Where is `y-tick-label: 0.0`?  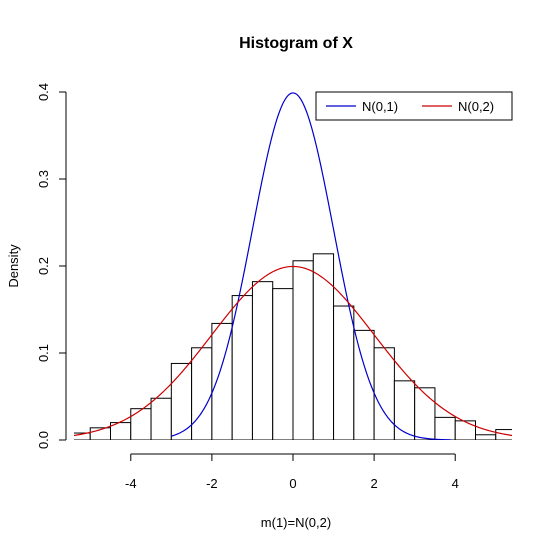 y-tick-label: 0.0 is located at coordinates (43, 440).